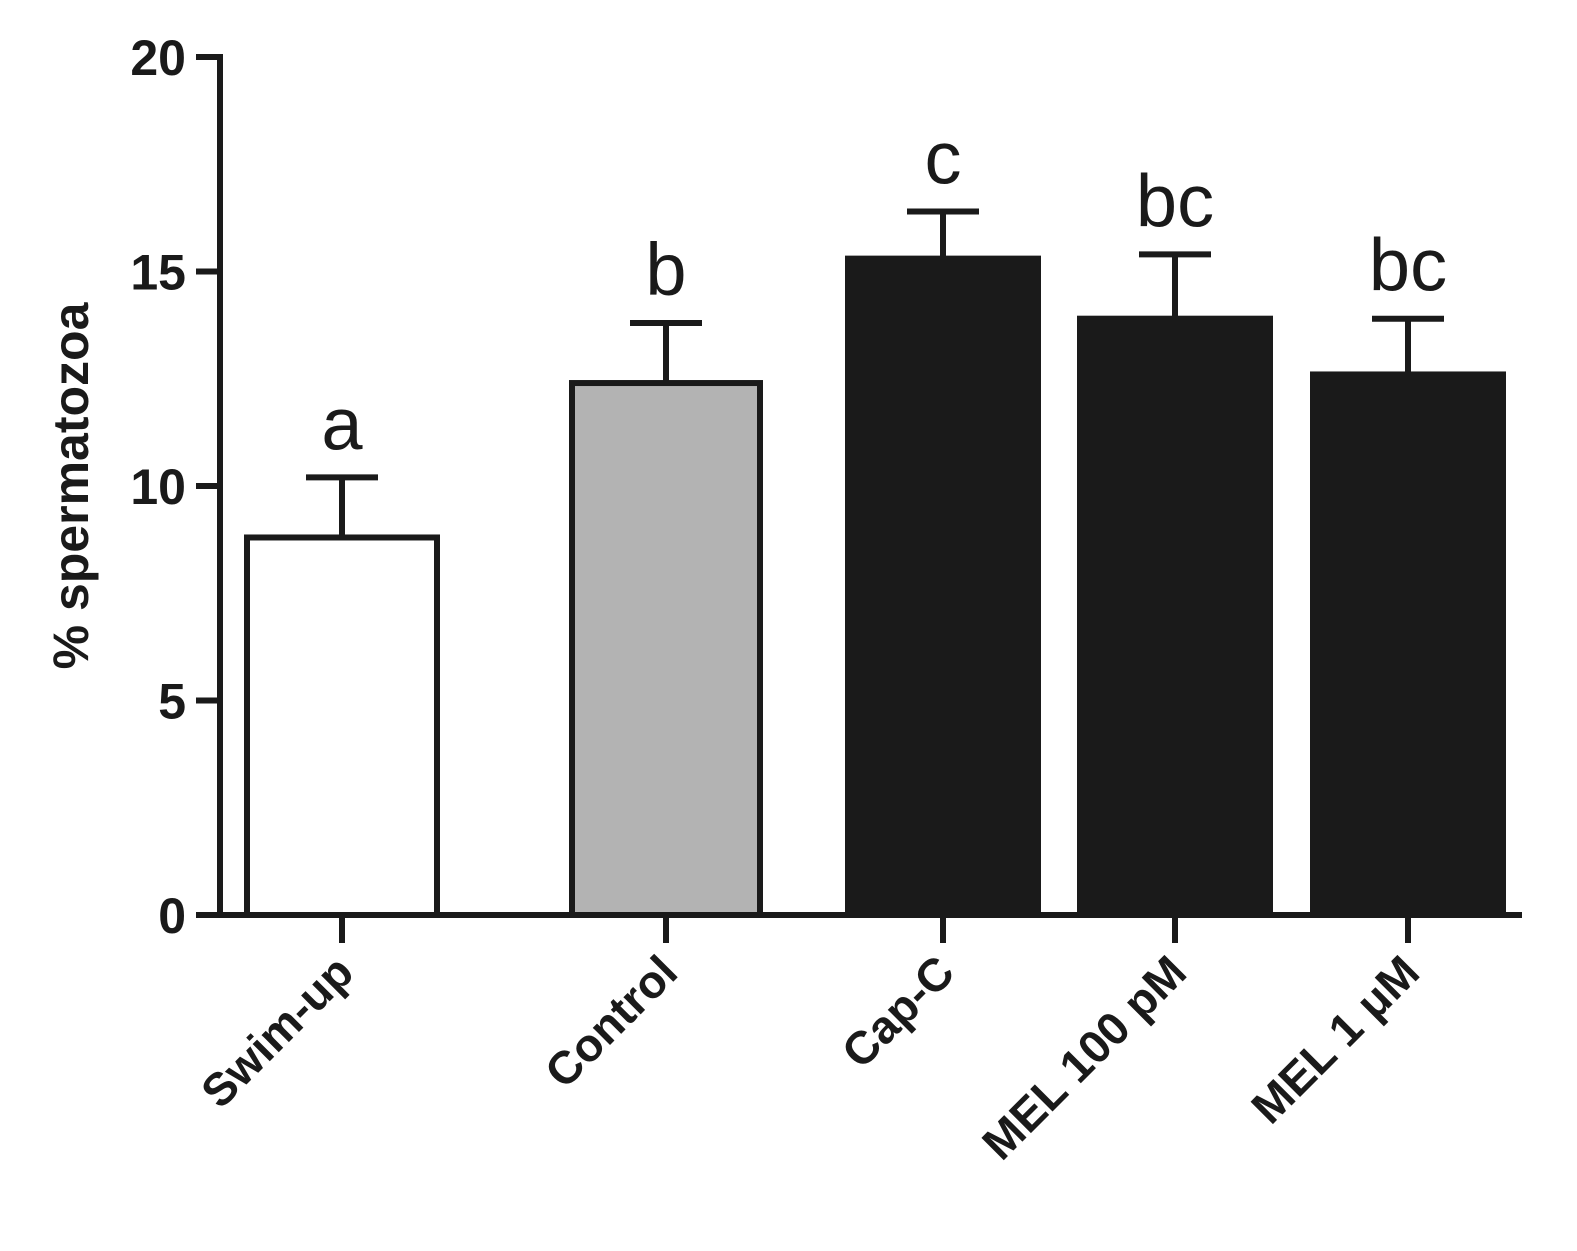 Image resolution: width=1577 pixels, height=1251 pixels. Describe the element at coordinates (898, 1011) in the screenshot. I see `x-category-label-2: Cap-C` at that location.